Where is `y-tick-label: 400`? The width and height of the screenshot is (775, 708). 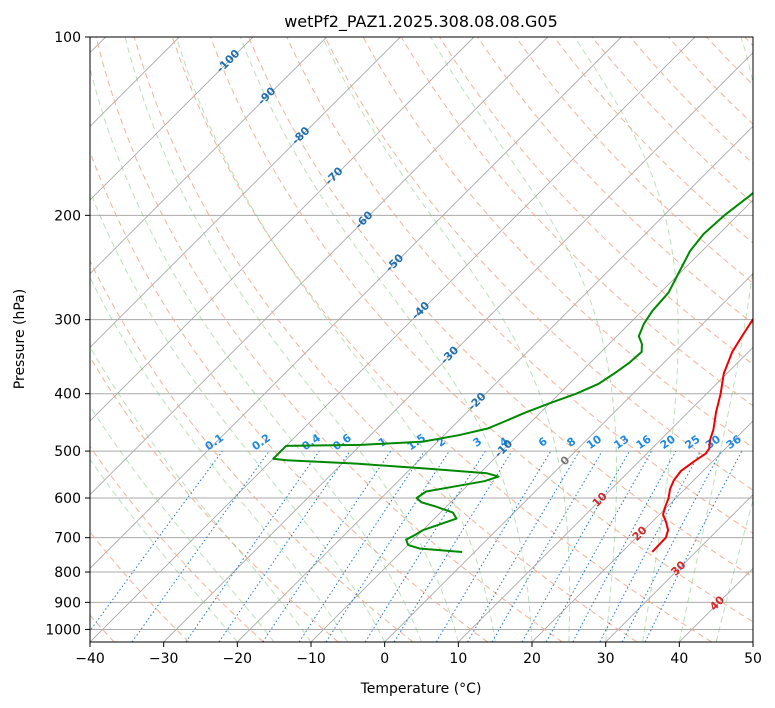 y-tick-label: 400 is located at coordinates (67, 395).